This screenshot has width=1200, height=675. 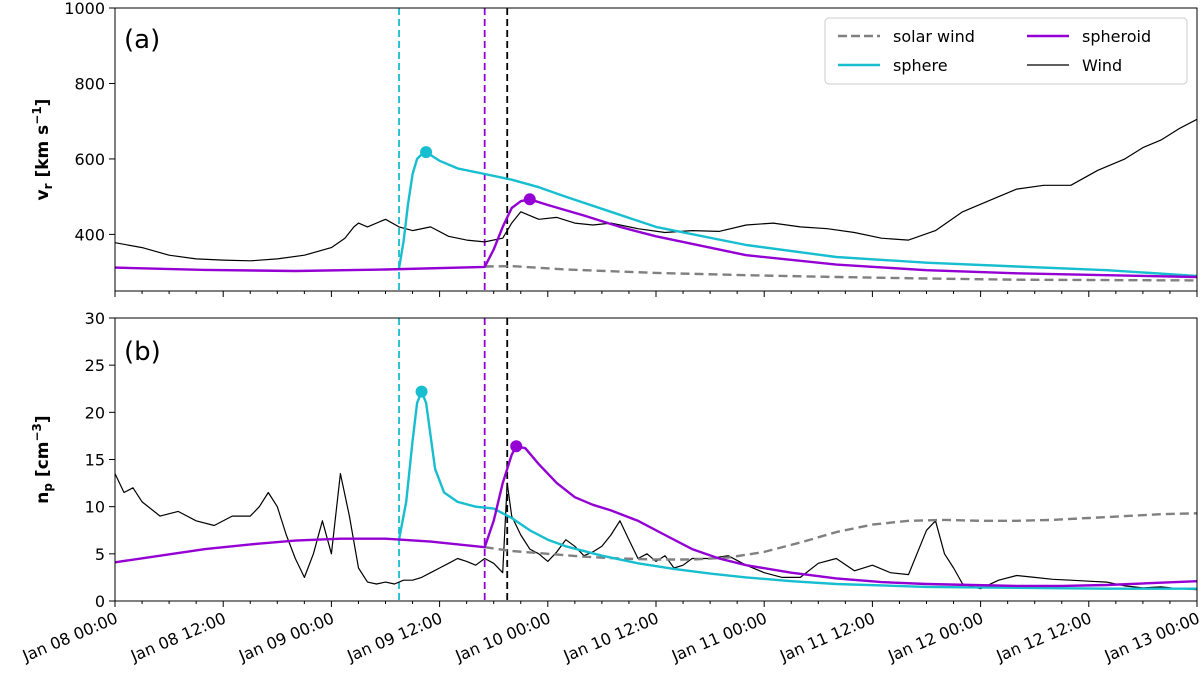 I want to click on panel-b-peak-marker-spheroid, so click(x=516, y=446).